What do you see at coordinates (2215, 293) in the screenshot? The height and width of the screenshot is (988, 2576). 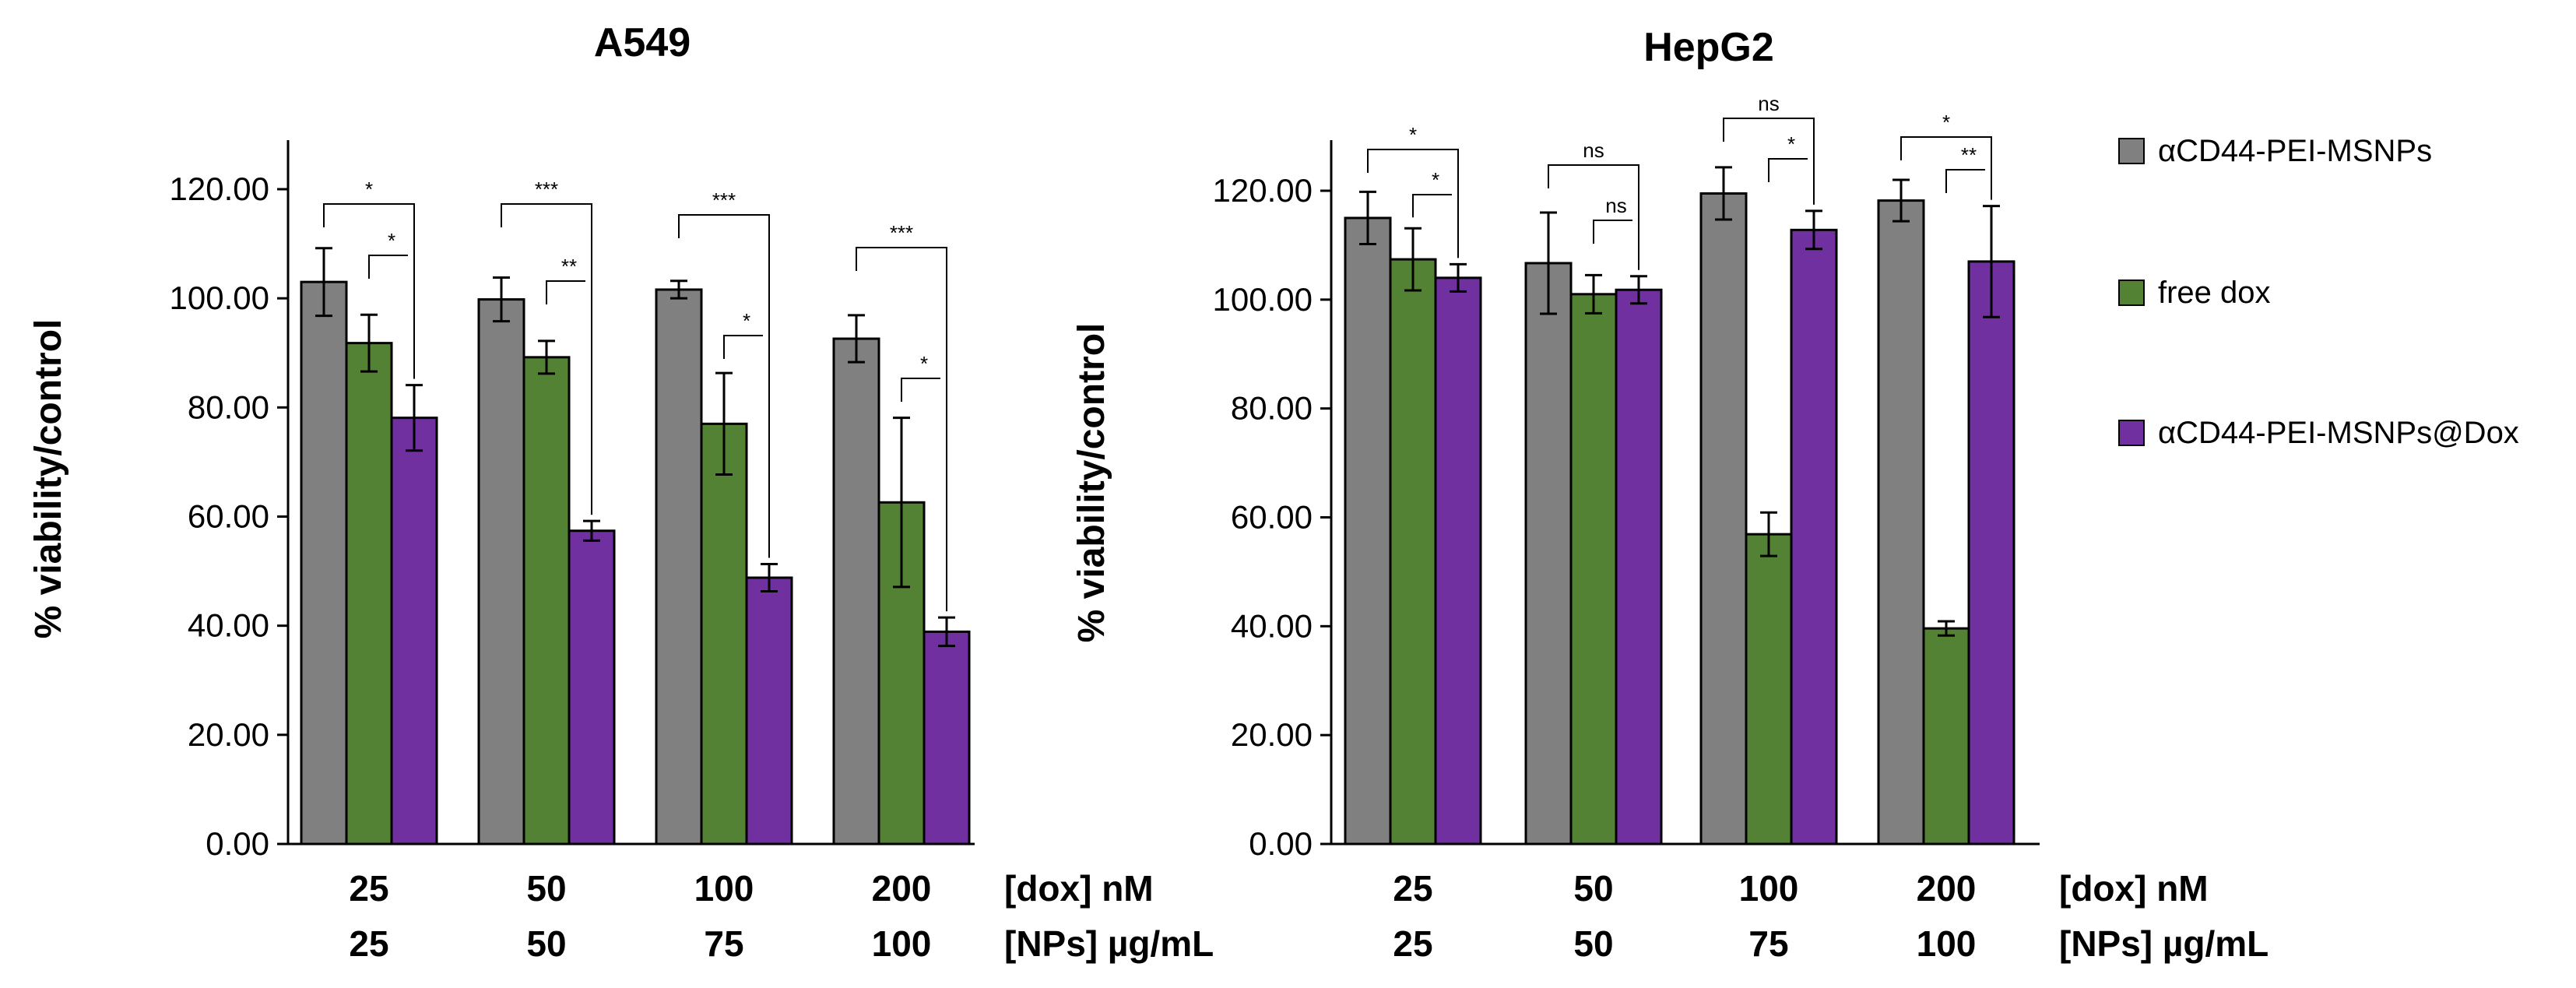 I see `legend-label: free dox` at bounding box center [2215, 293].